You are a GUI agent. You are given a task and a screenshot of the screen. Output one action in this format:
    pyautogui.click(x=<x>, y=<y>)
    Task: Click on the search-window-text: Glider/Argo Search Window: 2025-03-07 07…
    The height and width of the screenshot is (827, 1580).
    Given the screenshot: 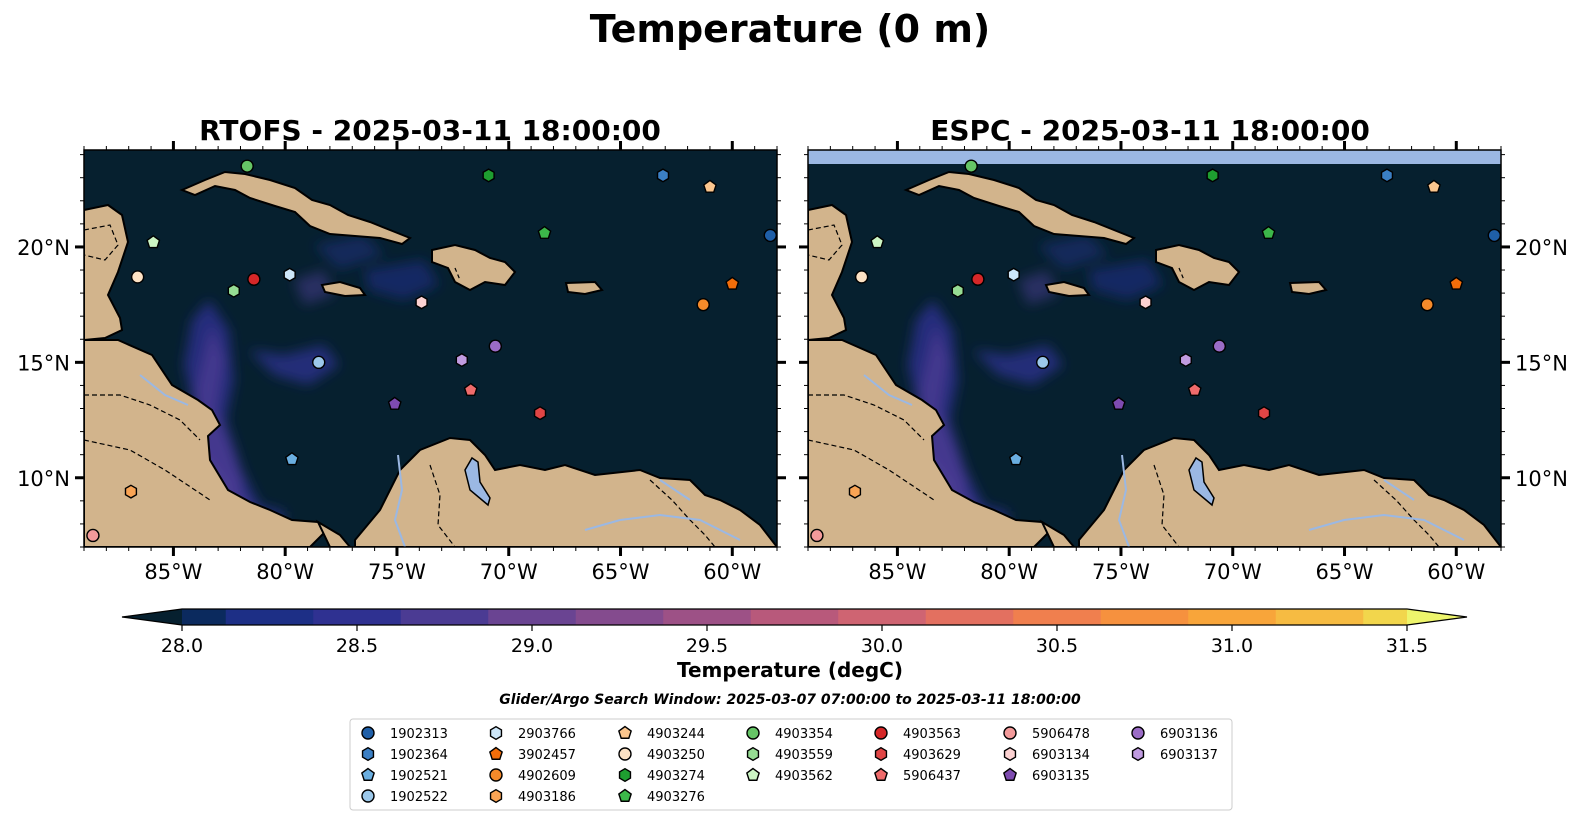 What is the action you would take?
    pyautogui.click(x=790, y=700)
    